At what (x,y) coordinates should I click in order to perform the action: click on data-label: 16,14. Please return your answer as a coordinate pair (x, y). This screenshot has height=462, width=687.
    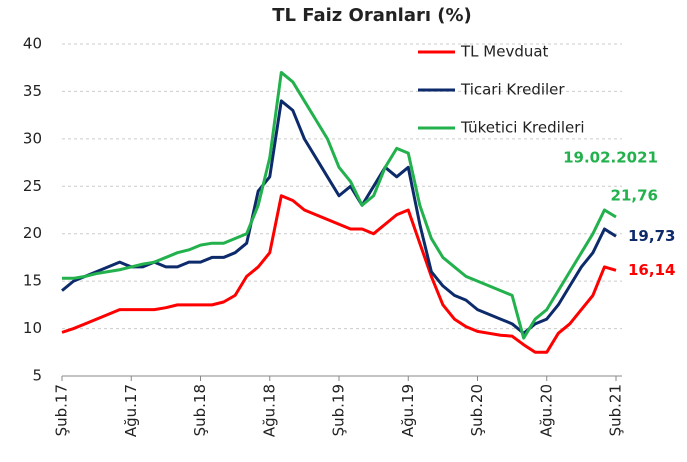
    Looking at the image, I should click on (651, 270).